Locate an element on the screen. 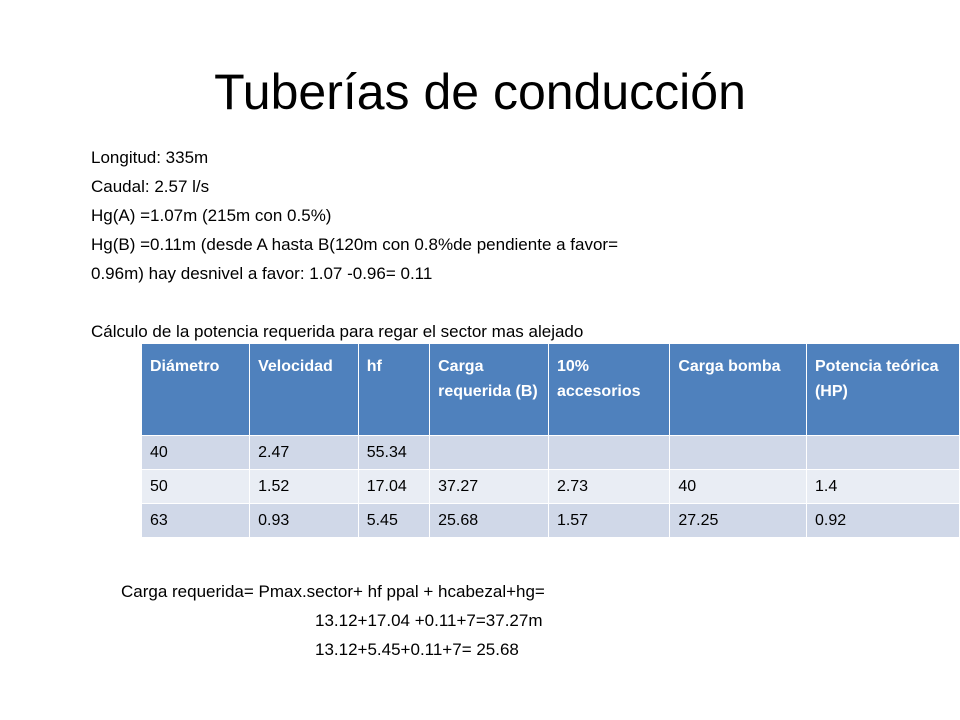 The image size is (960, 720). formula-calc-63: 13.12+5.45+0.11+7= 25.68 is located at coordinates (417, 649).